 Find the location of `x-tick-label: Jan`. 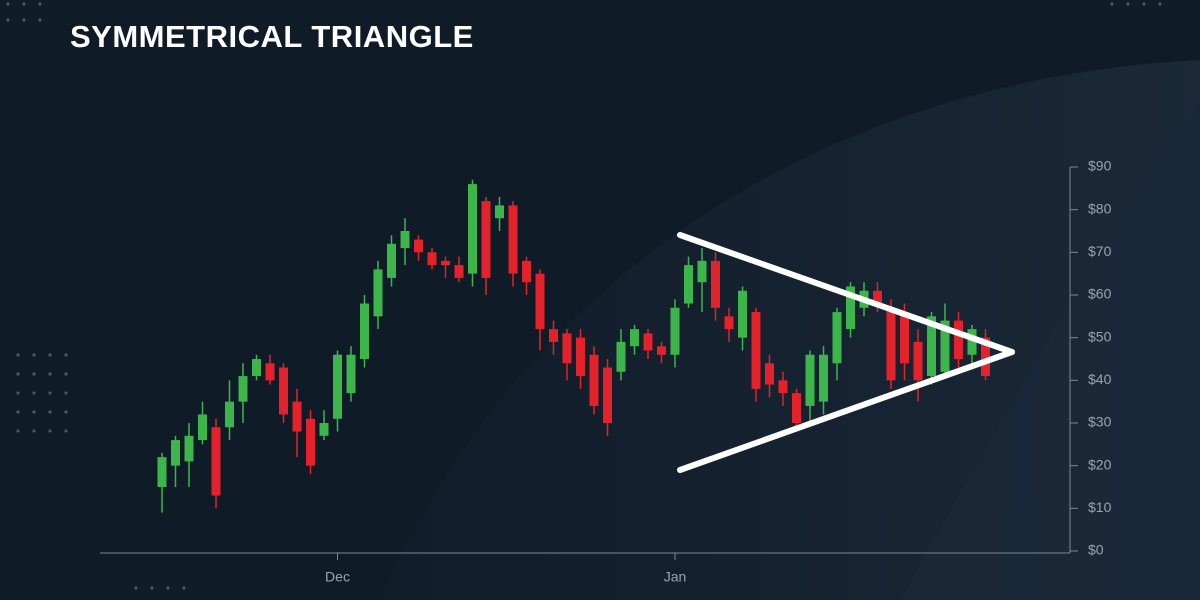

x-tick-label: Jan is located at coordinates (675, 577).